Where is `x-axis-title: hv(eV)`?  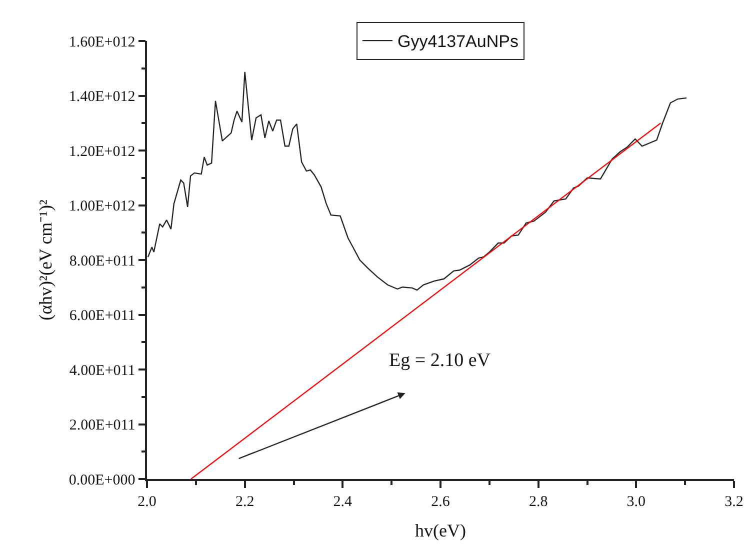
x-axis-title: hv(eV) is located at coordinates (440, 530).